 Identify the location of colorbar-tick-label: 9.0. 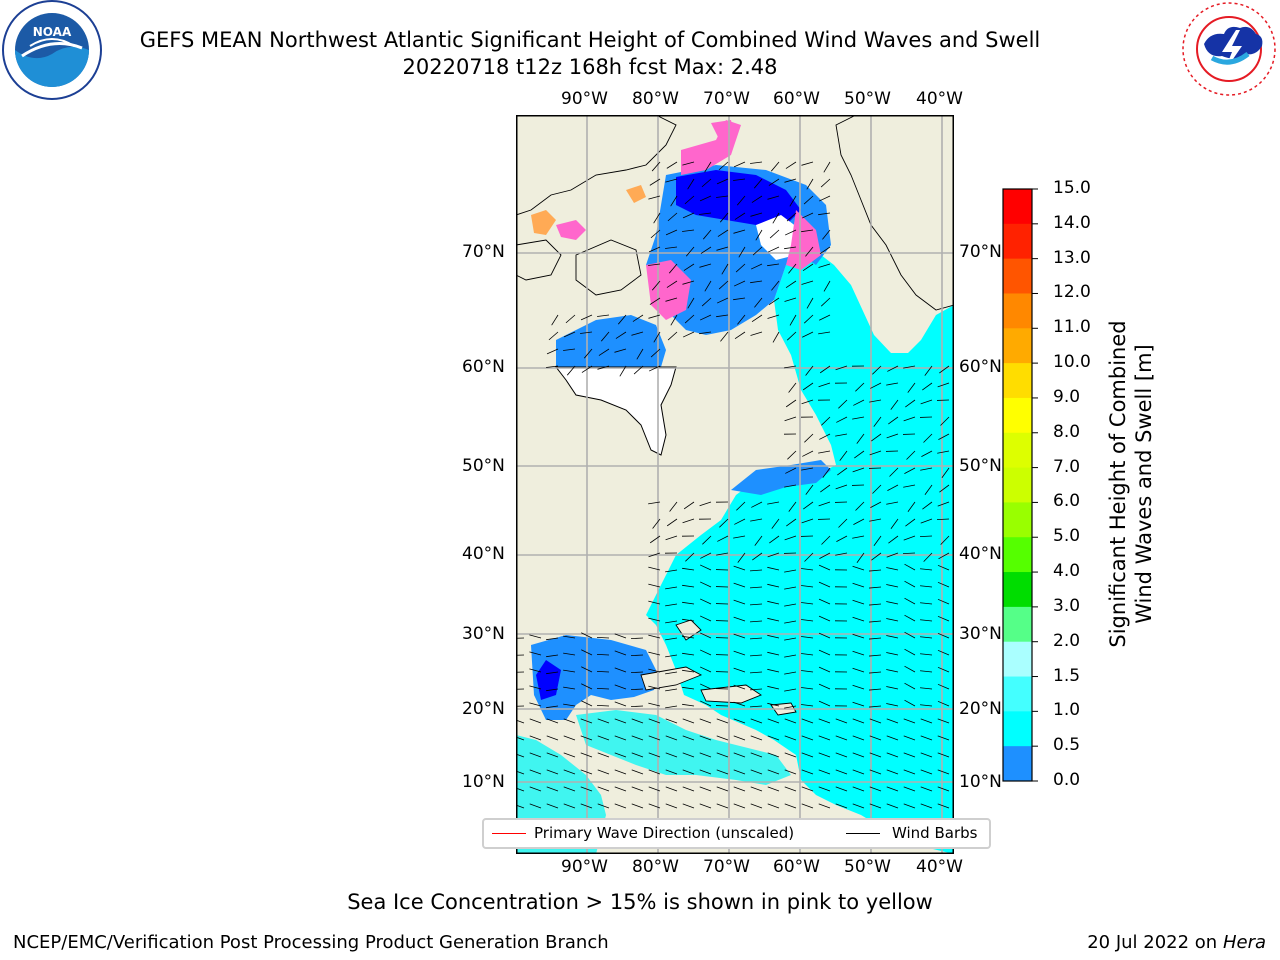
(1067, 396).